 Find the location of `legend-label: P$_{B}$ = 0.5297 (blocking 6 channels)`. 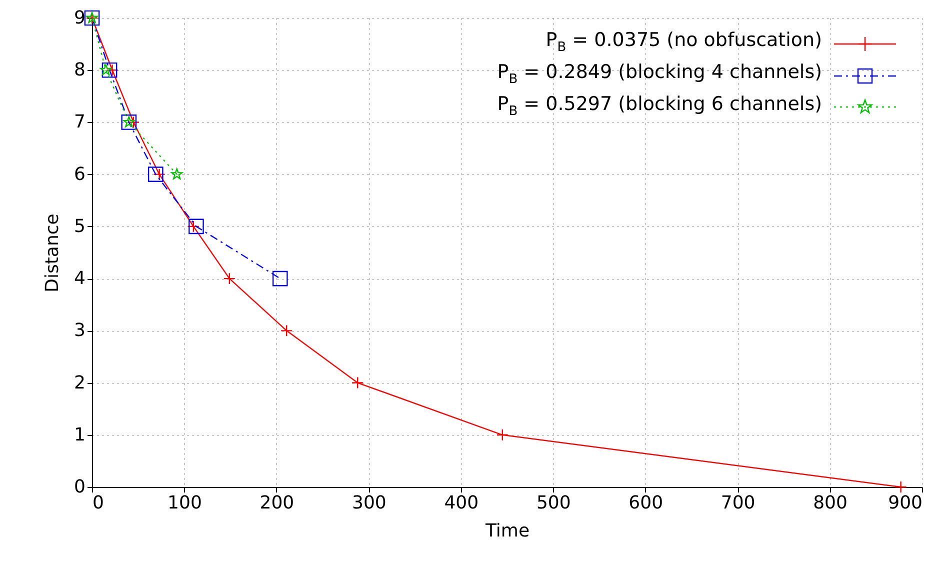

legend-label: P$_{B}$ = 0.5297 (blocking 6 channels) is located at coordinates (659, 106).